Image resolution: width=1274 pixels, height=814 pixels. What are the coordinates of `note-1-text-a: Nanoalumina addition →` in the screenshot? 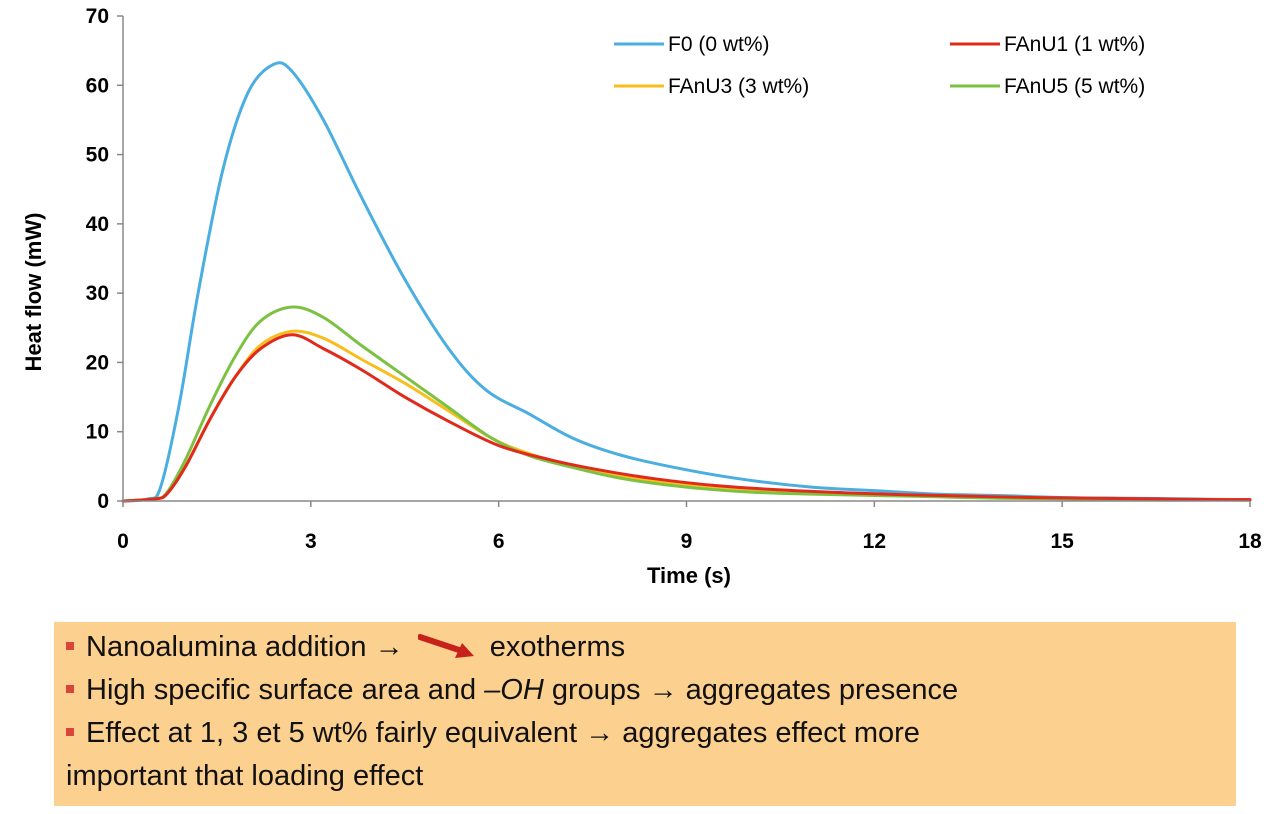 It's located at (245, 647).